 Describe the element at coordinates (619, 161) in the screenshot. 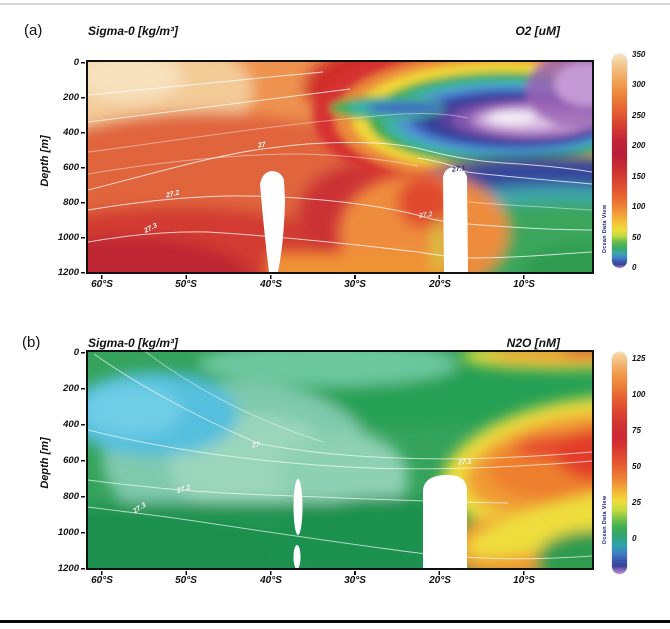

I see `o2-colorbar` at that location.